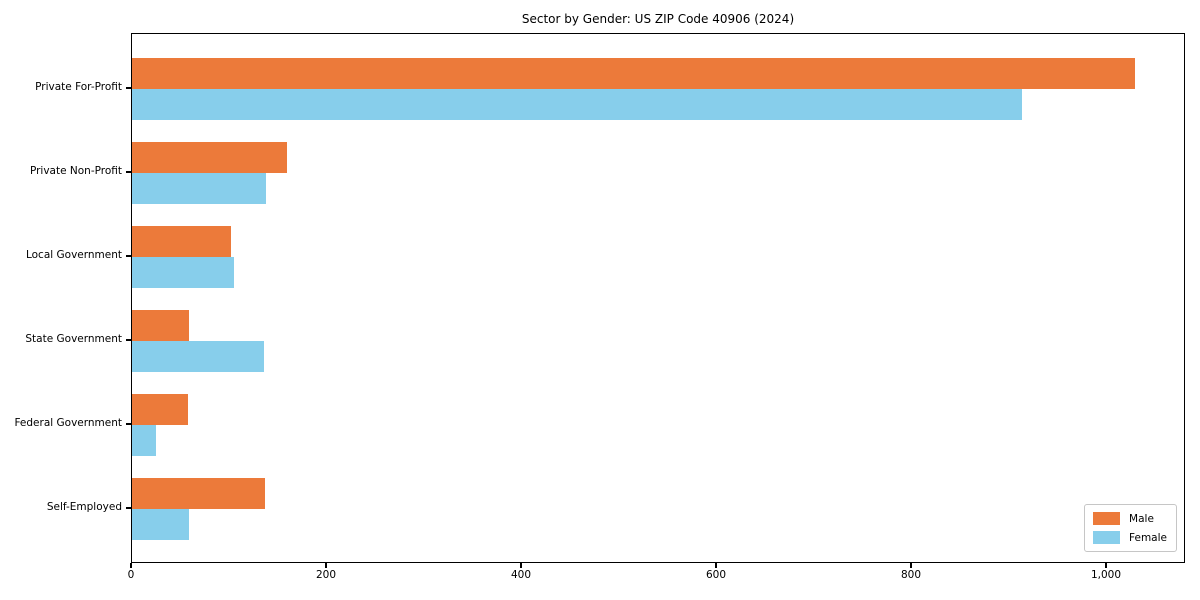 The height and width of the screenshot is (600, 1200). I want to click on legend-swatch-male, so click(1107, 518).